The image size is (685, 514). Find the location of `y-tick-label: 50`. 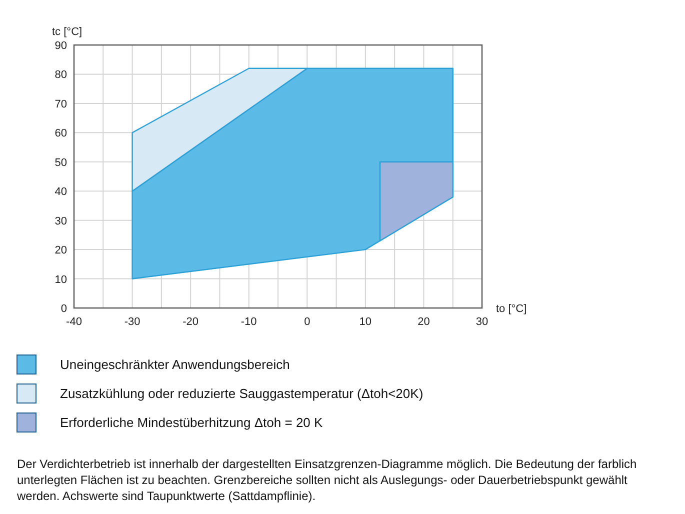

y-tick-label: 50 is located at coordinates (60, 162).